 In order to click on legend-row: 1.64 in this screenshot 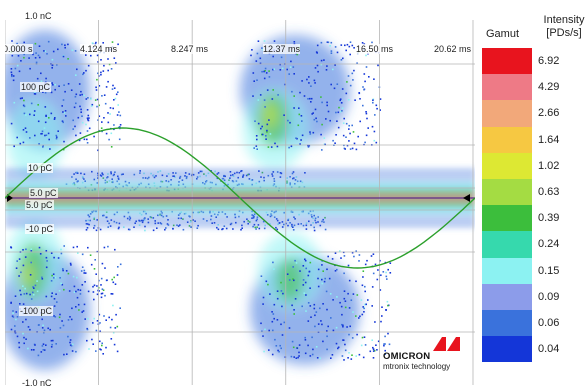, I will do `click(534, 139)`.